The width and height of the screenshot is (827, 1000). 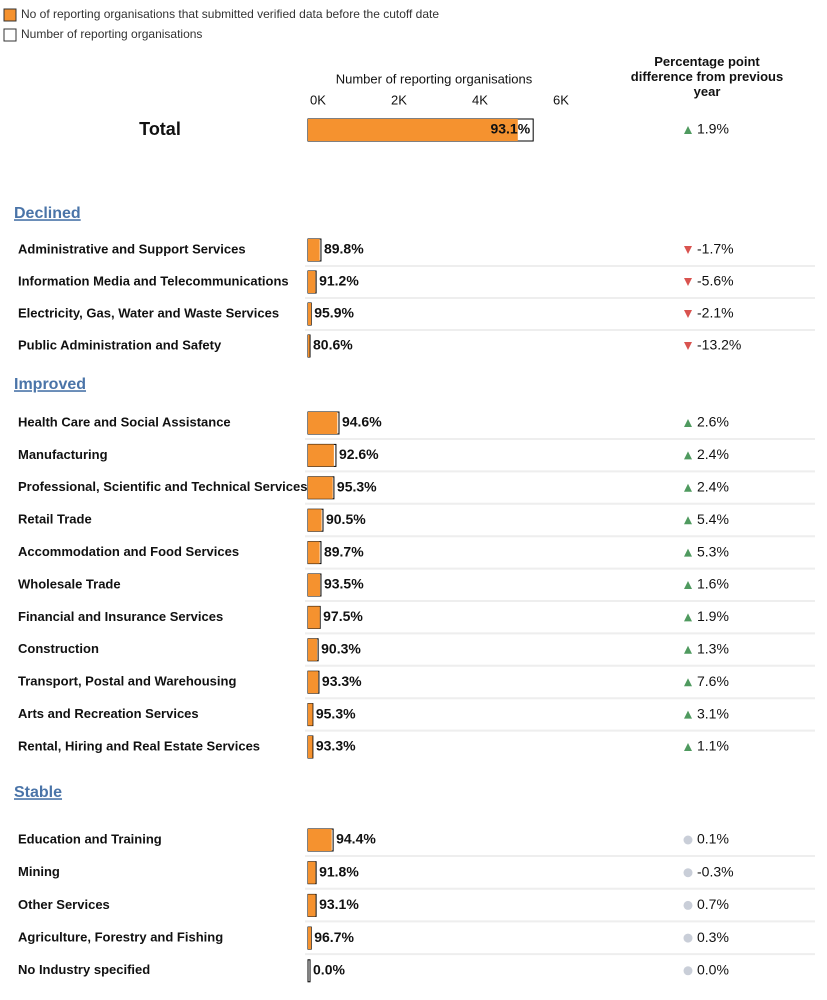 I want to click on change-label: 5.3%, so click(x=713, y=551).